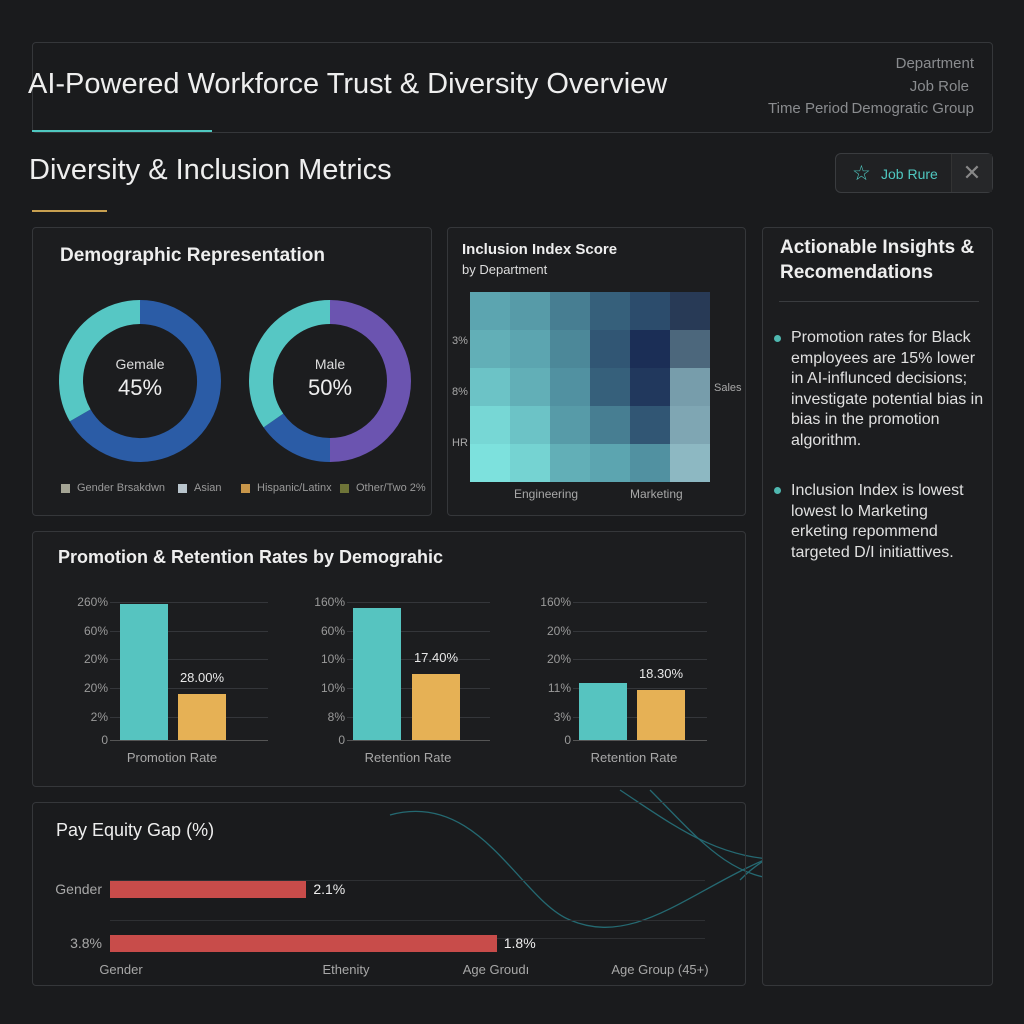  I want to click on job-rure-button: ☆ Job Rure ✕, so click(914, 173).